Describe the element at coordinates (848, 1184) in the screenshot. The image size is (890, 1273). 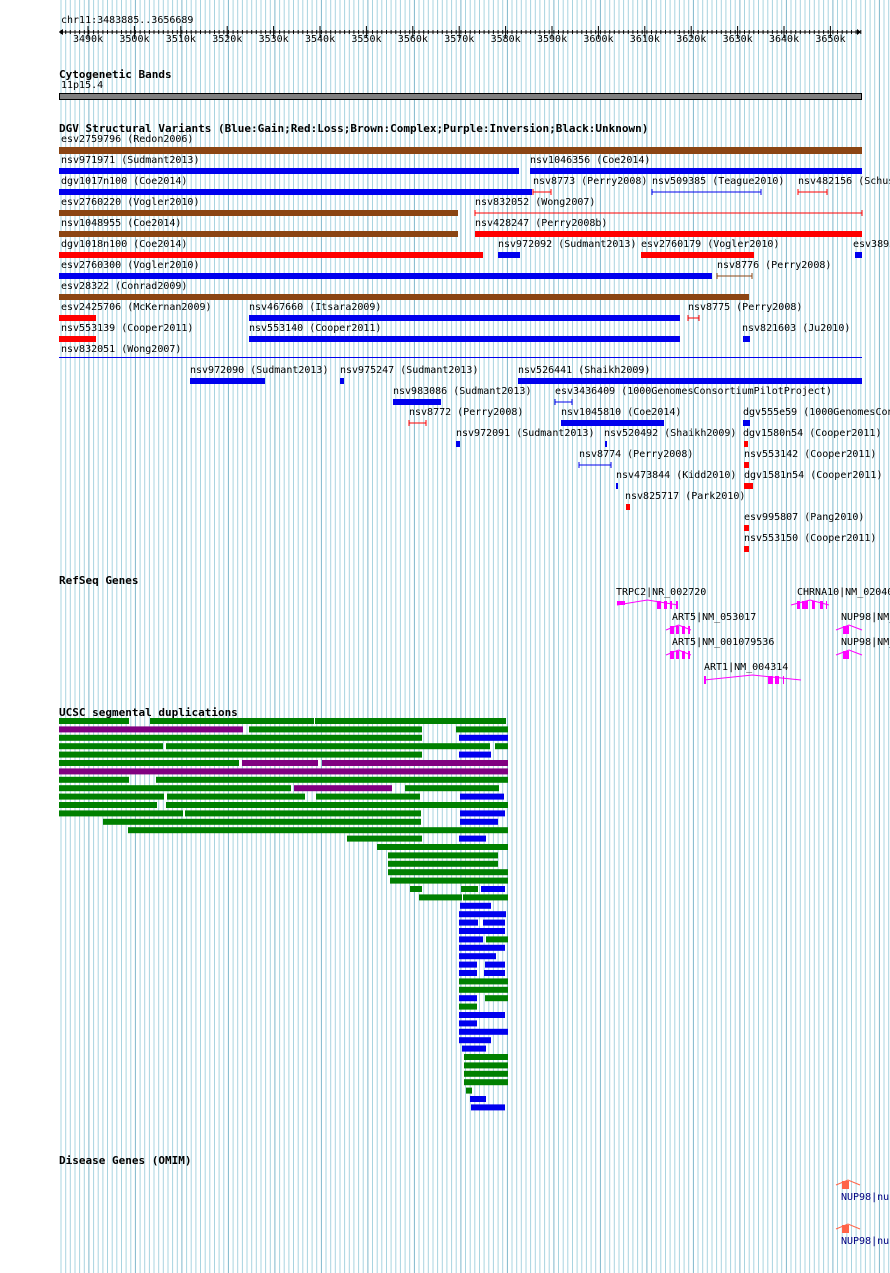
I see `omim-gene-glyph` at that location.